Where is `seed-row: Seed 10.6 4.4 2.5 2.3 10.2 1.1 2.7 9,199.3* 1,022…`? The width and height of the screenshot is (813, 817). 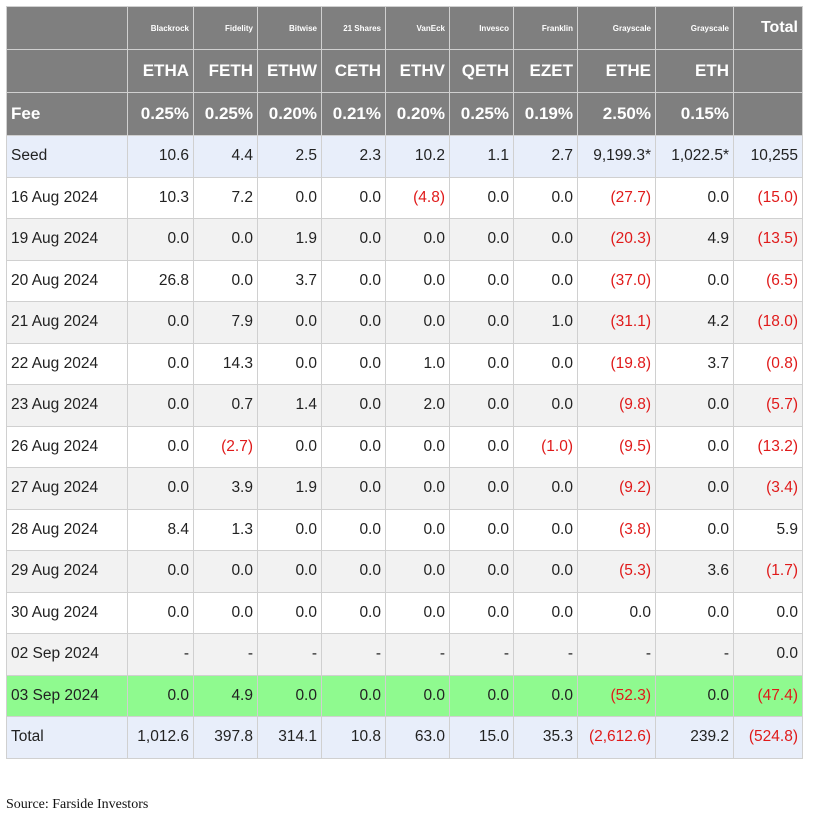 seed-row: Seed 10.6 4.4 2.5 2.3 10.2 1.1 2.7 9,199.3* 1,022… is located at coordinates (404, 156).